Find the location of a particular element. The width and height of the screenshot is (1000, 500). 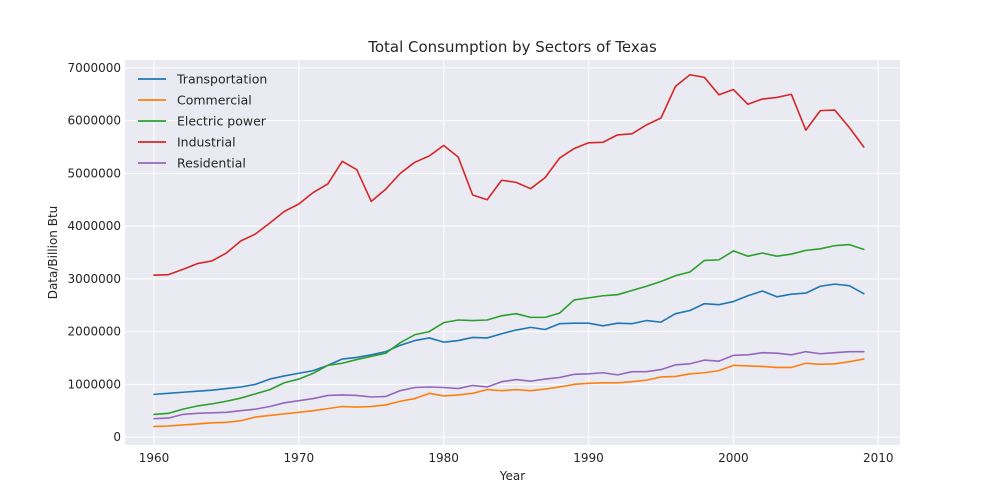

legend-label: Electric power is located at coordinates (222, 121).